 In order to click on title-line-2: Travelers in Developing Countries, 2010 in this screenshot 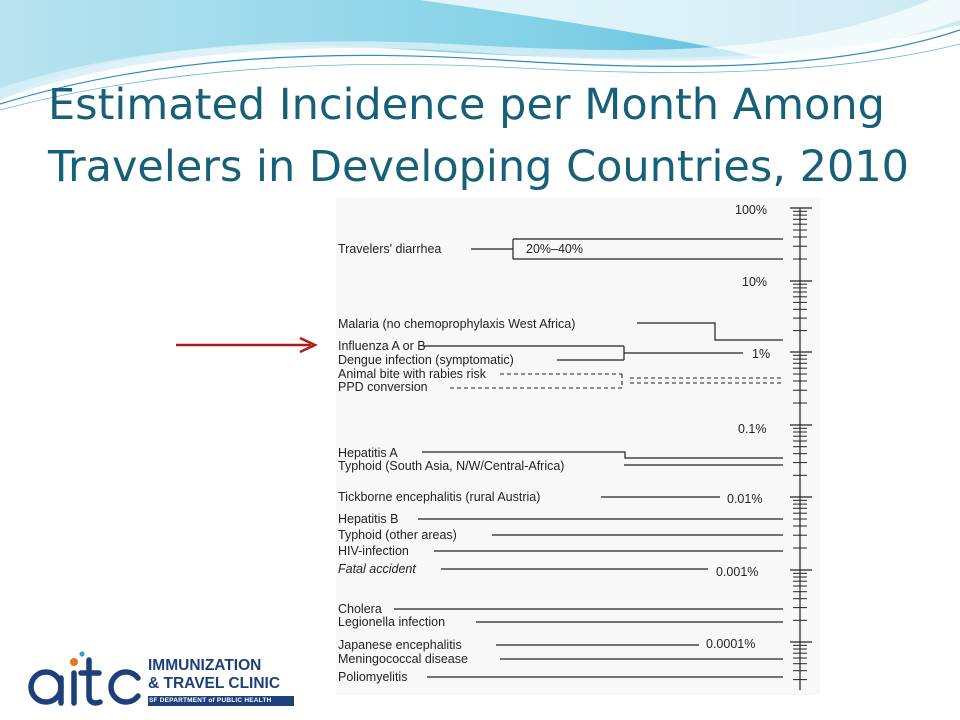, I will do `click(479, 167)`.